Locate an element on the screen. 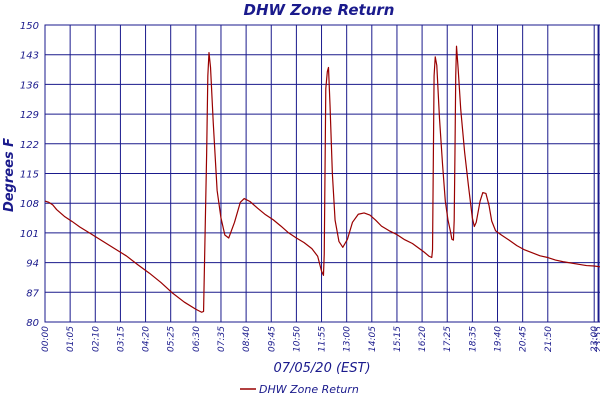  y-tick-label: 80 is located at coordinates (32, 323).